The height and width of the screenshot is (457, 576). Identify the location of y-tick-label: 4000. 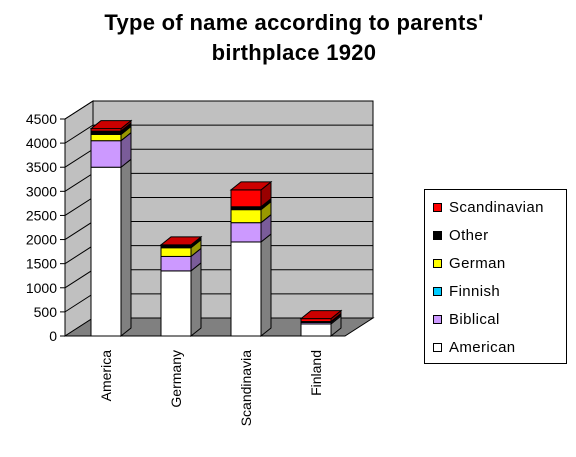
(41, 143).